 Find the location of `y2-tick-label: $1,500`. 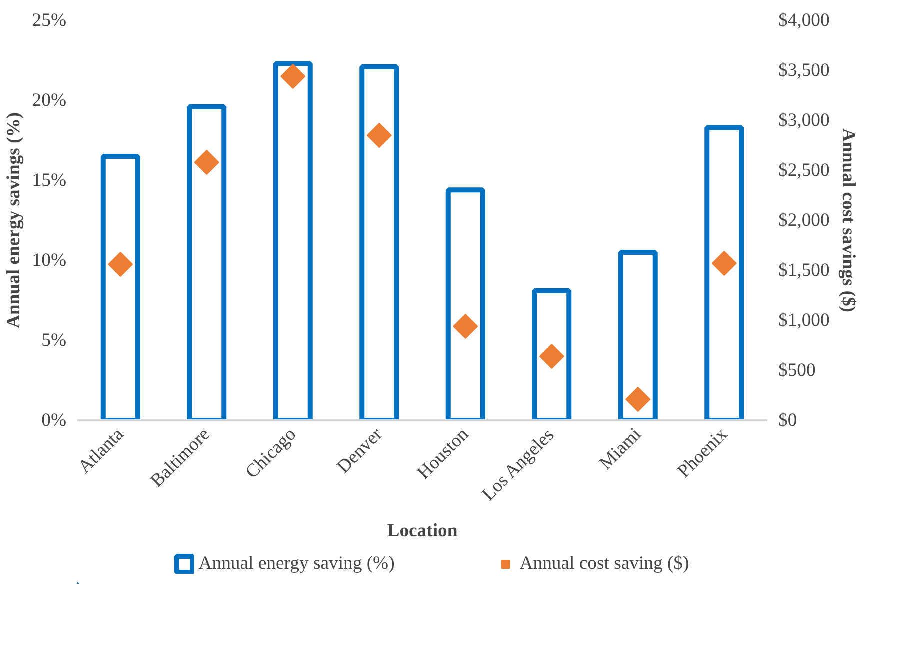

y2-tick-label: $1,500 is located at coordinates (804, 270).